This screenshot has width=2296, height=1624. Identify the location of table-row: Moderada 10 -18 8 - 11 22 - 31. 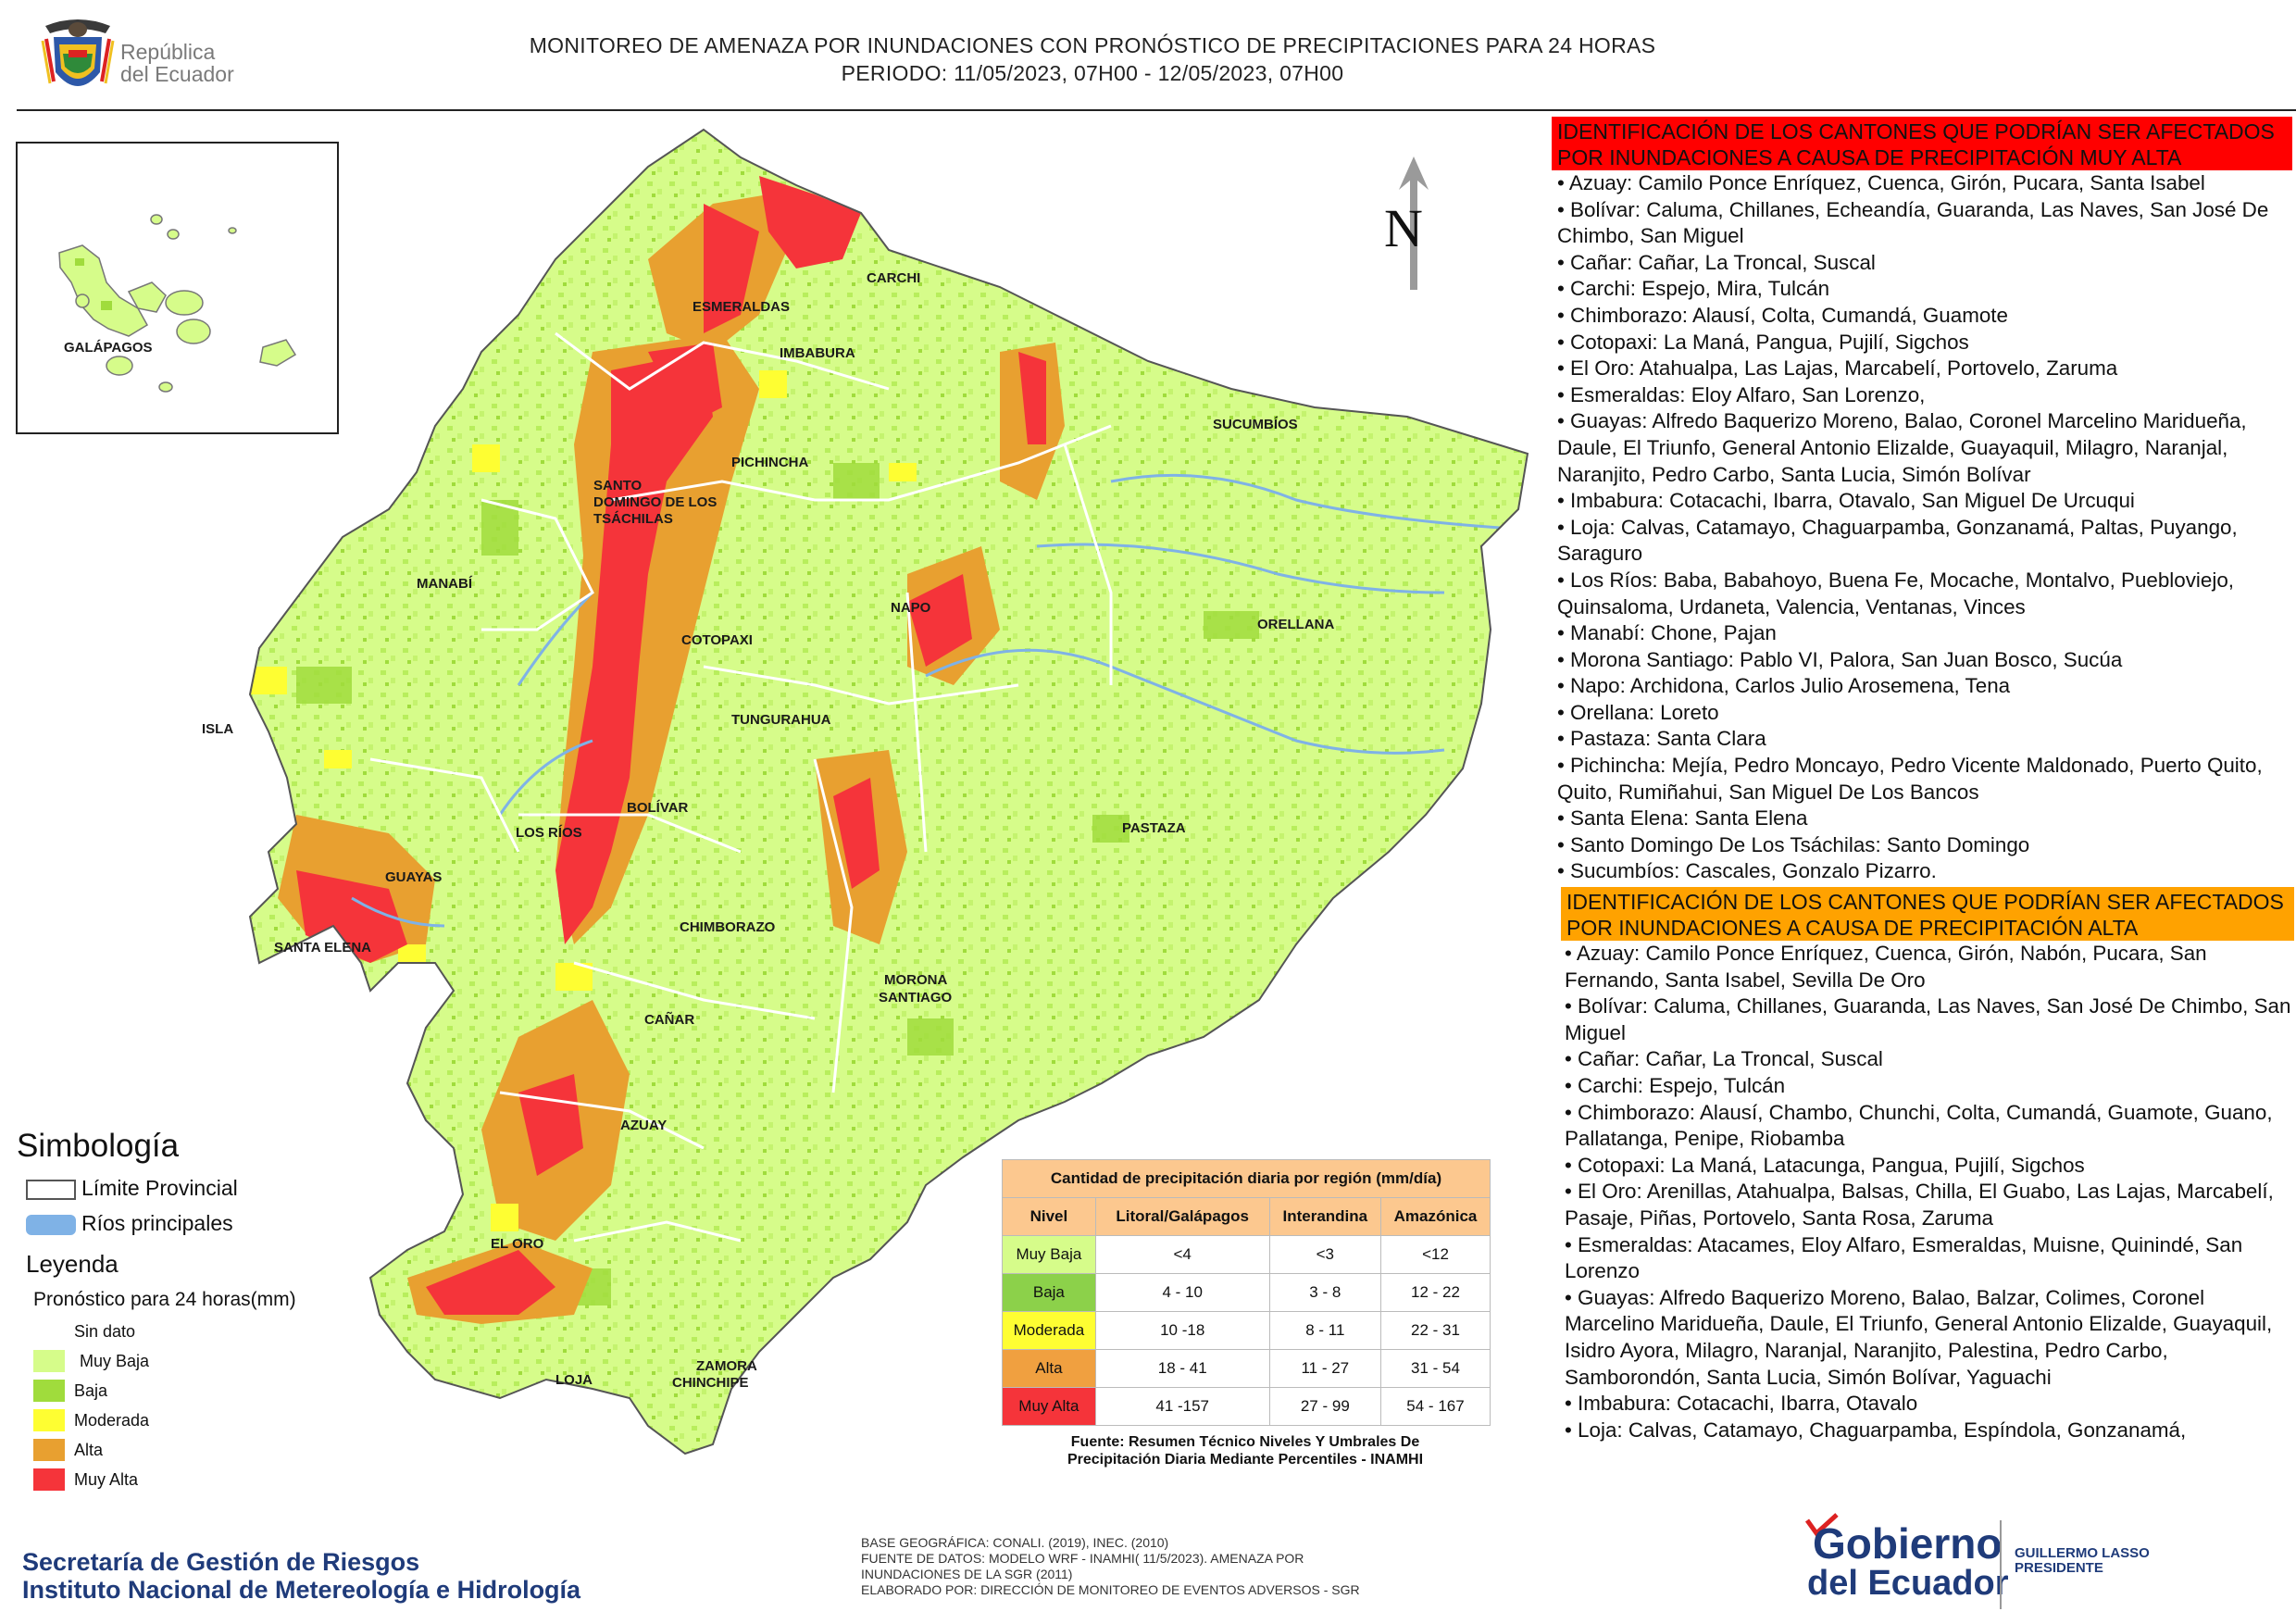
(1246, 1330).